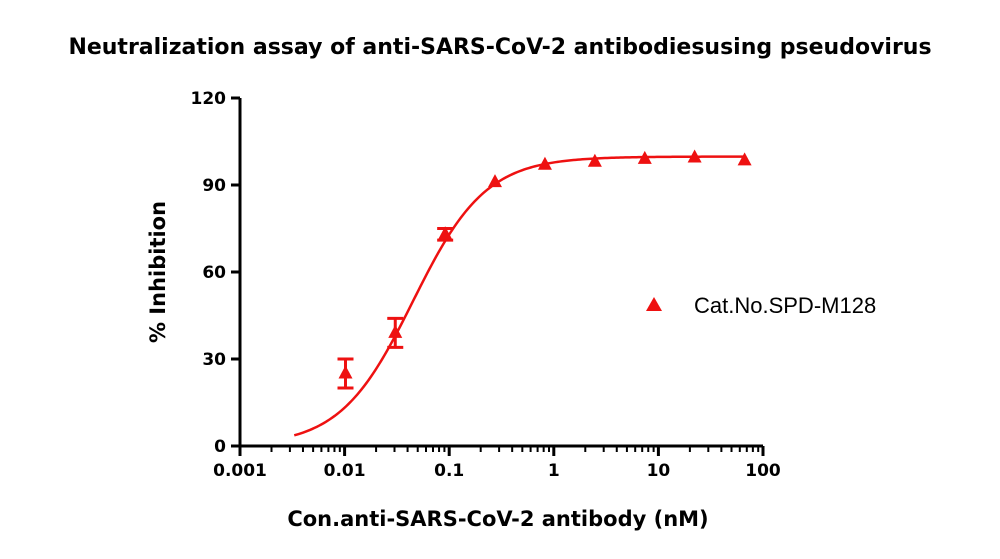  What do you see at coordinates (240, 471) in the screenshot?
I see `x-tick-label: 0.001` at bounding box center [240, 471].